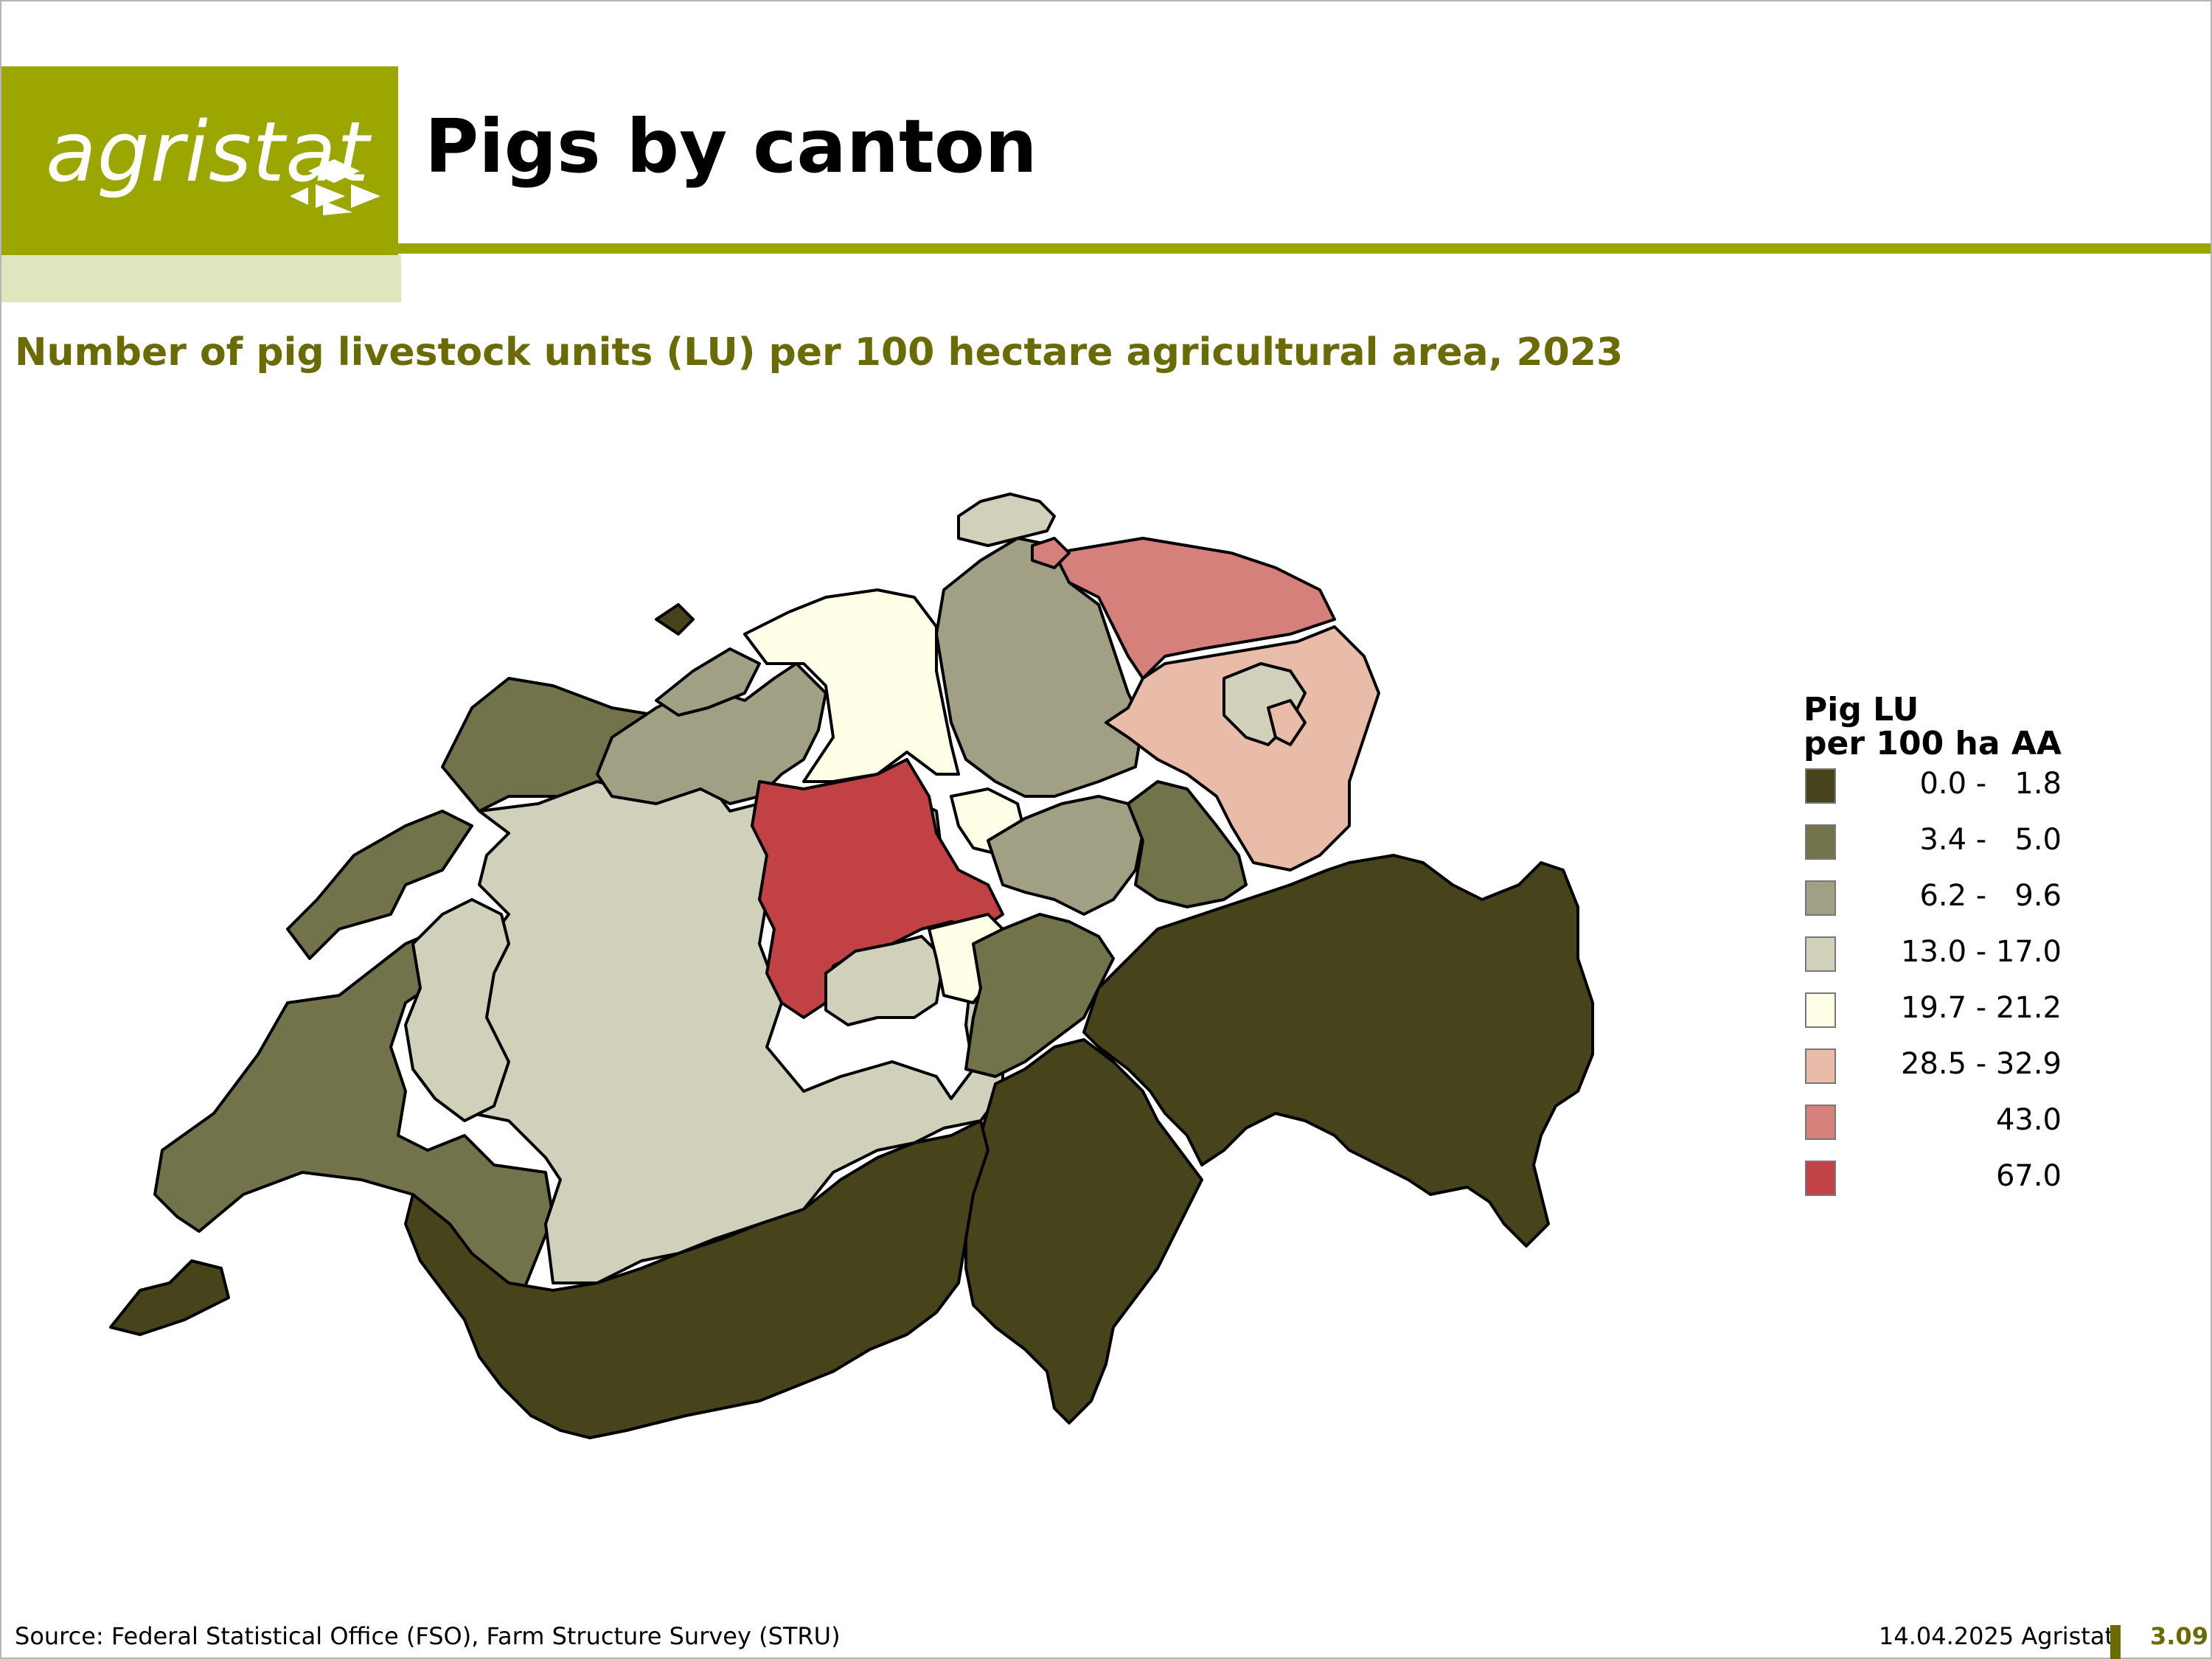  I want to click on legend-label: 6.2 - 9.6, so click(1990, 896).